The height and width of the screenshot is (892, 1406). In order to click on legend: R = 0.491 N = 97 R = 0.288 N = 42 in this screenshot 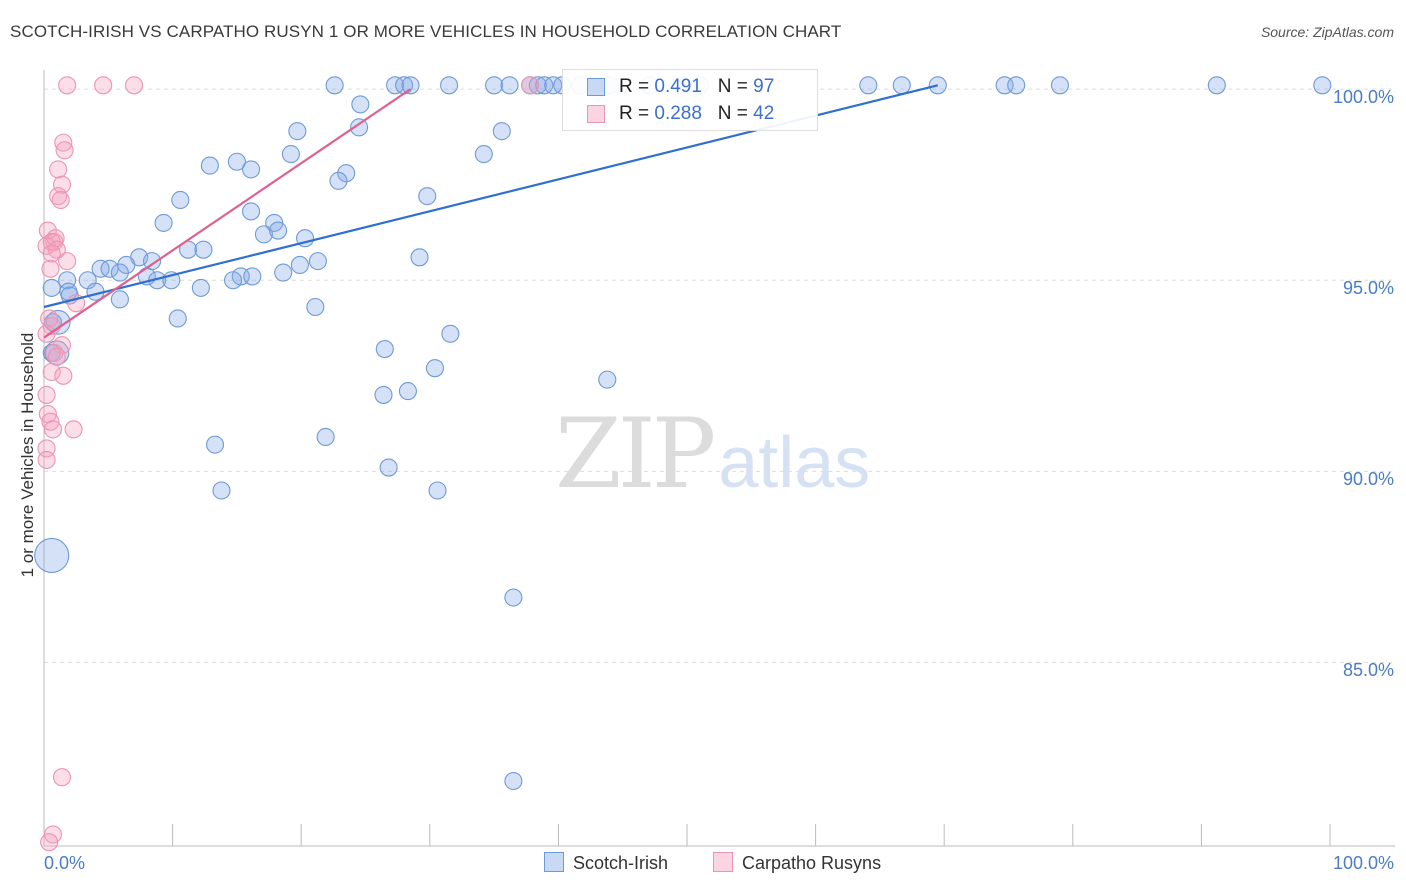, I will do `click(690, 100)`.